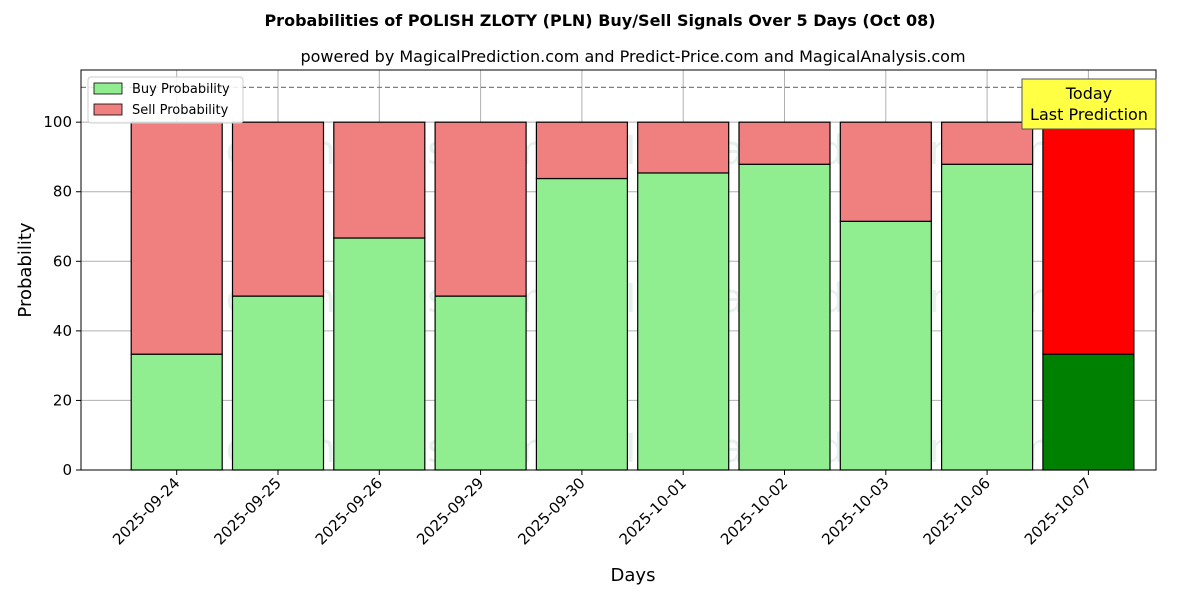  What do you see at coordinates (62, 331) in the screenshot?
I see `y-tick-label-2: 40` at bounding box center [62, 331].